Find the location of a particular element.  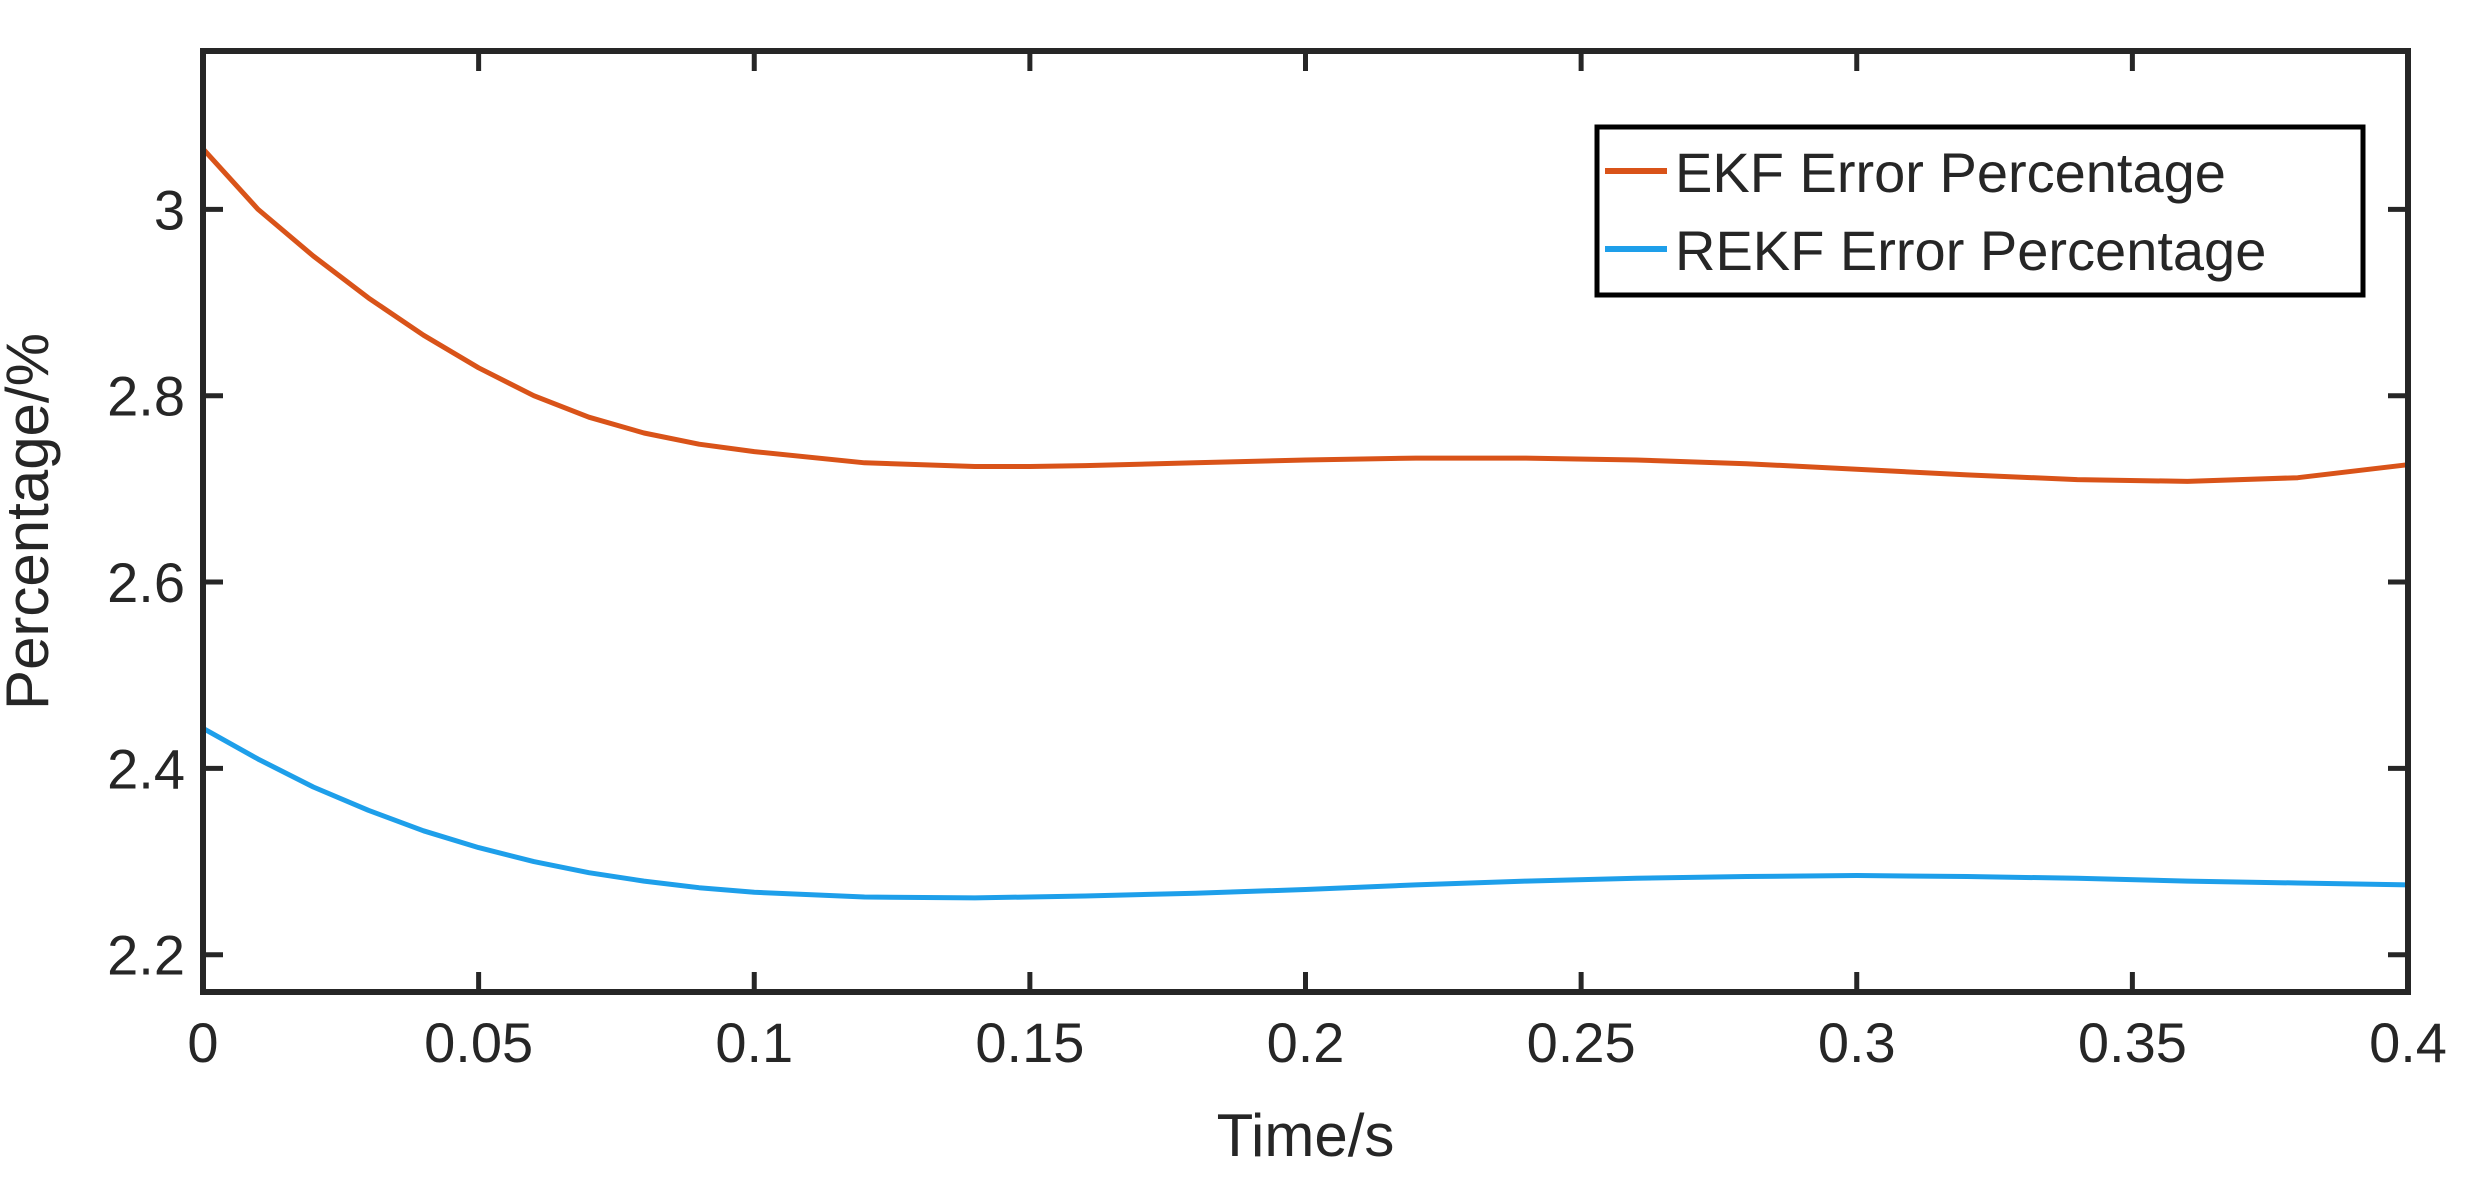

x-tick-label-3: 0.15 is located at coordinates (1029, 1042).